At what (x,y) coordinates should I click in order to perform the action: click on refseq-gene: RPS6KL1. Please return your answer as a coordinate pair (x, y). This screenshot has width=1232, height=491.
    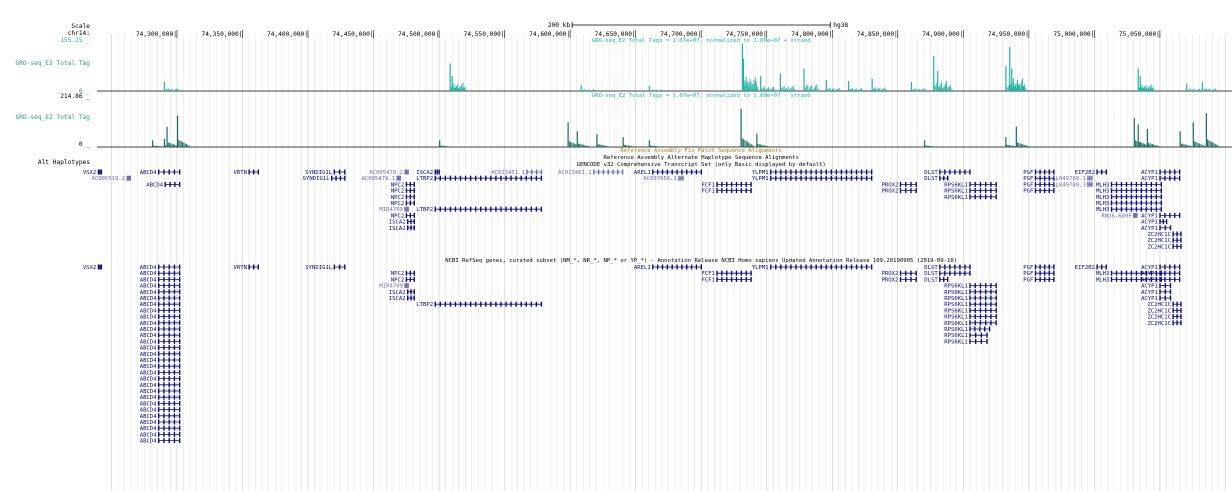
    Looking at the image, I should click on (966, 335).